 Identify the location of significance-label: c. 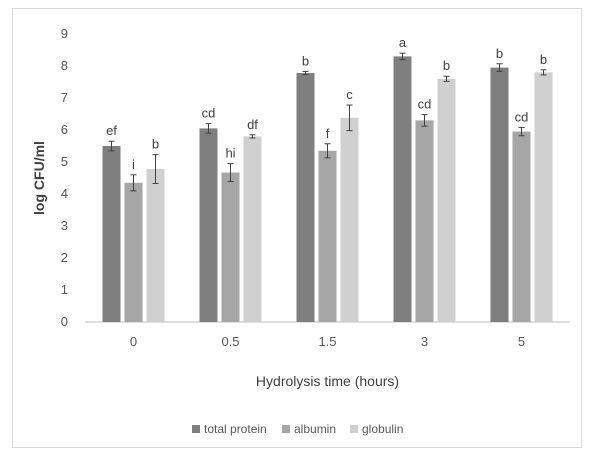
(349, 94).